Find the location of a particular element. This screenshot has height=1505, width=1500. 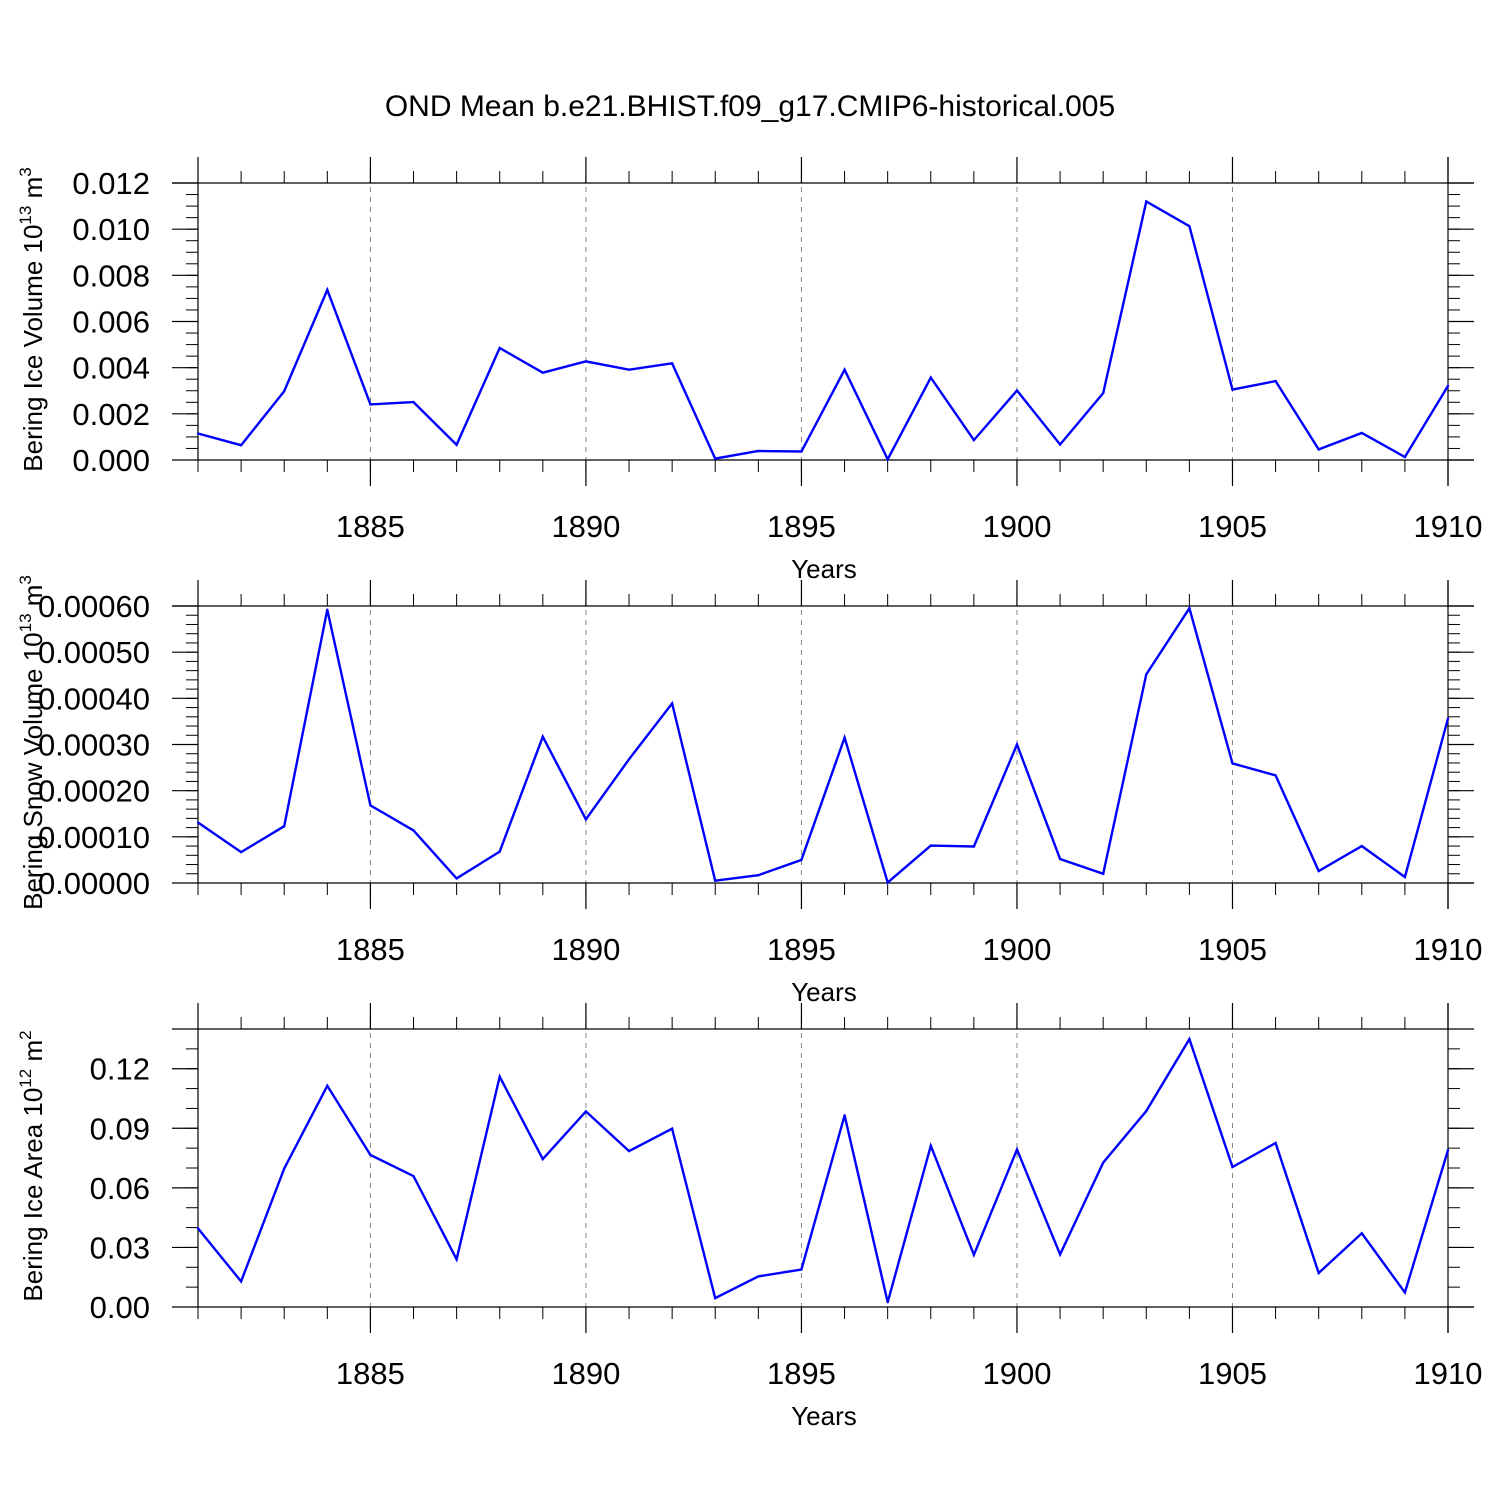

y-tick-label: 0.00030 is located at coordinates (94, 745).